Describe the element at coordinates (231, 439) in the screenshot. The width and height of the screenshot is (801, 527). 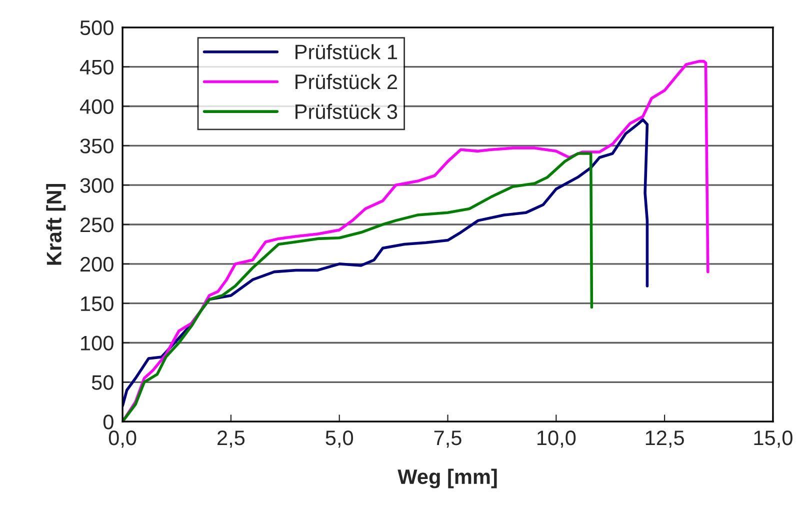
I see `x-tick-label: 2,5` at that location.